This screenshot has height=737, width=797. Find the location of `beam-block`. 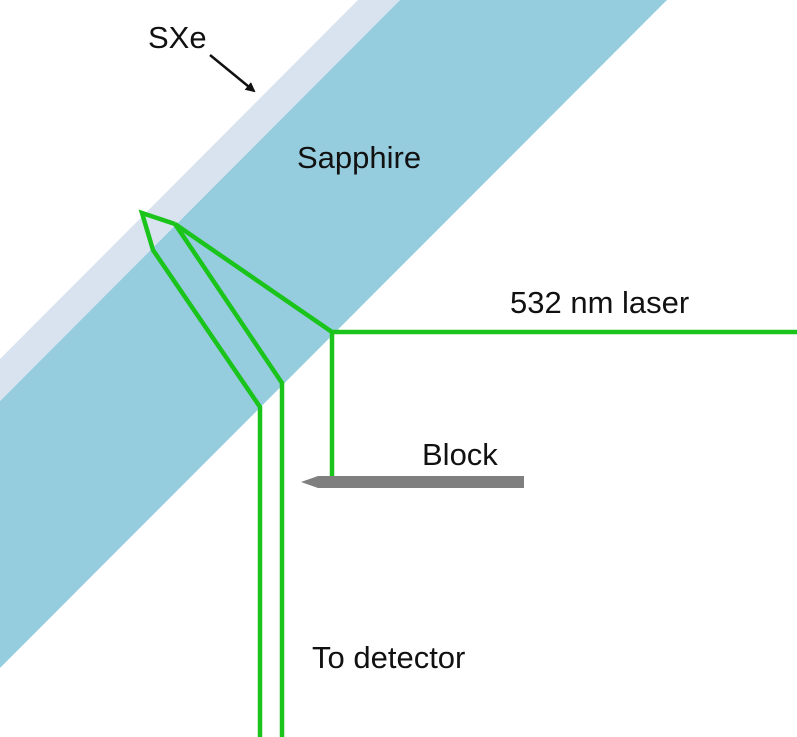

beam-block is located at coordinates (412, 482).